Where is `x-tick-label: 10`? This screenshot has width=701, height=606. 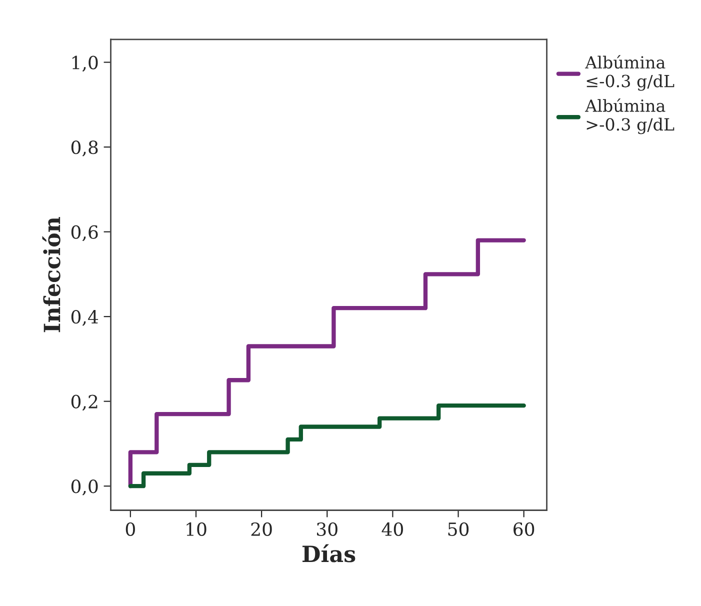 x-tick-label: 10 is located at coordinates (196, 529).